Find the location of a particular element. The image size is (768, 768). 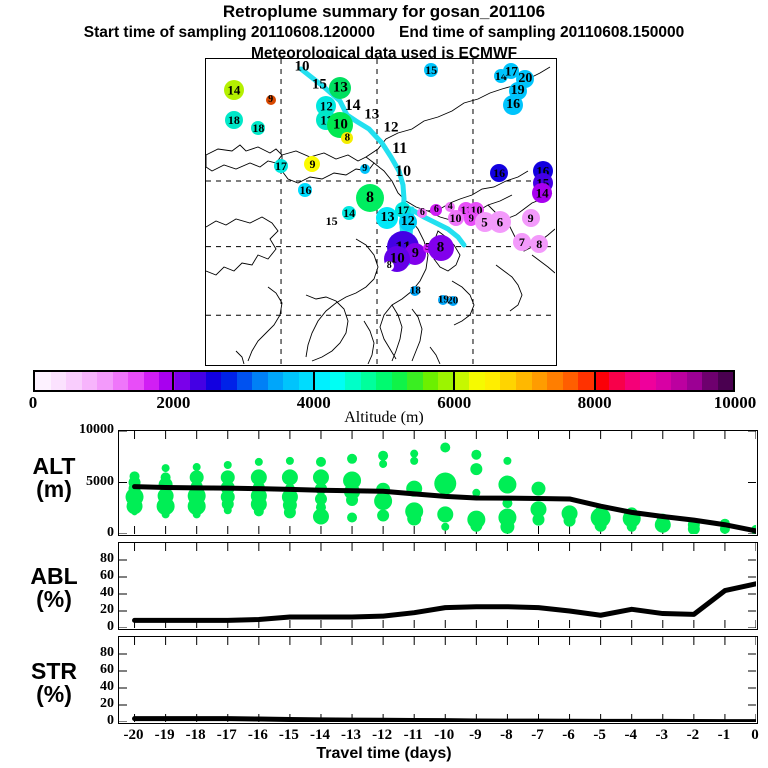

alt-panel is located at coordinates (438, 483).